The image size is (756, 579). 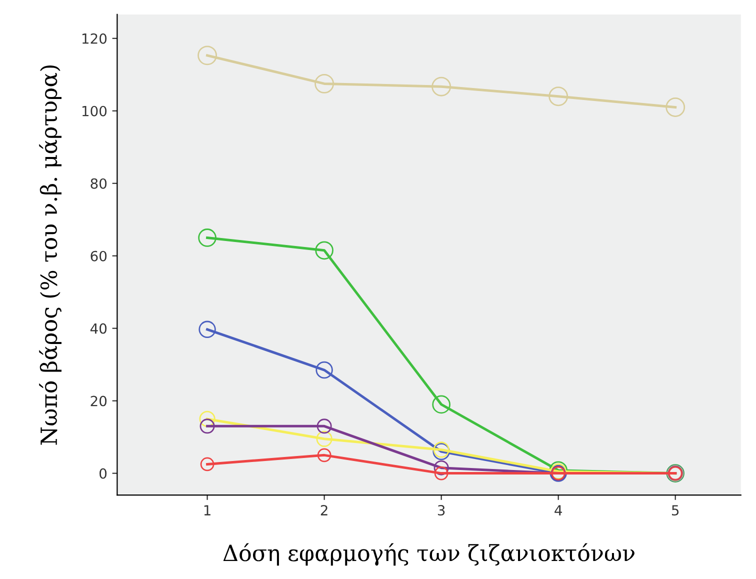 What do you see at coordinates (94, 111) in the screenshot?
I see `y-tick-label: 100` at bounding box center [94, 111].